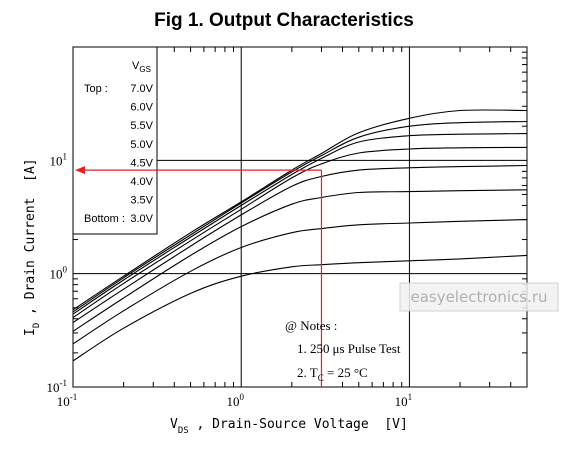 This screenshot has width=568, height=454. I want to click on notes-line-2: 2. TC = 25 °C, so click(332, 374).